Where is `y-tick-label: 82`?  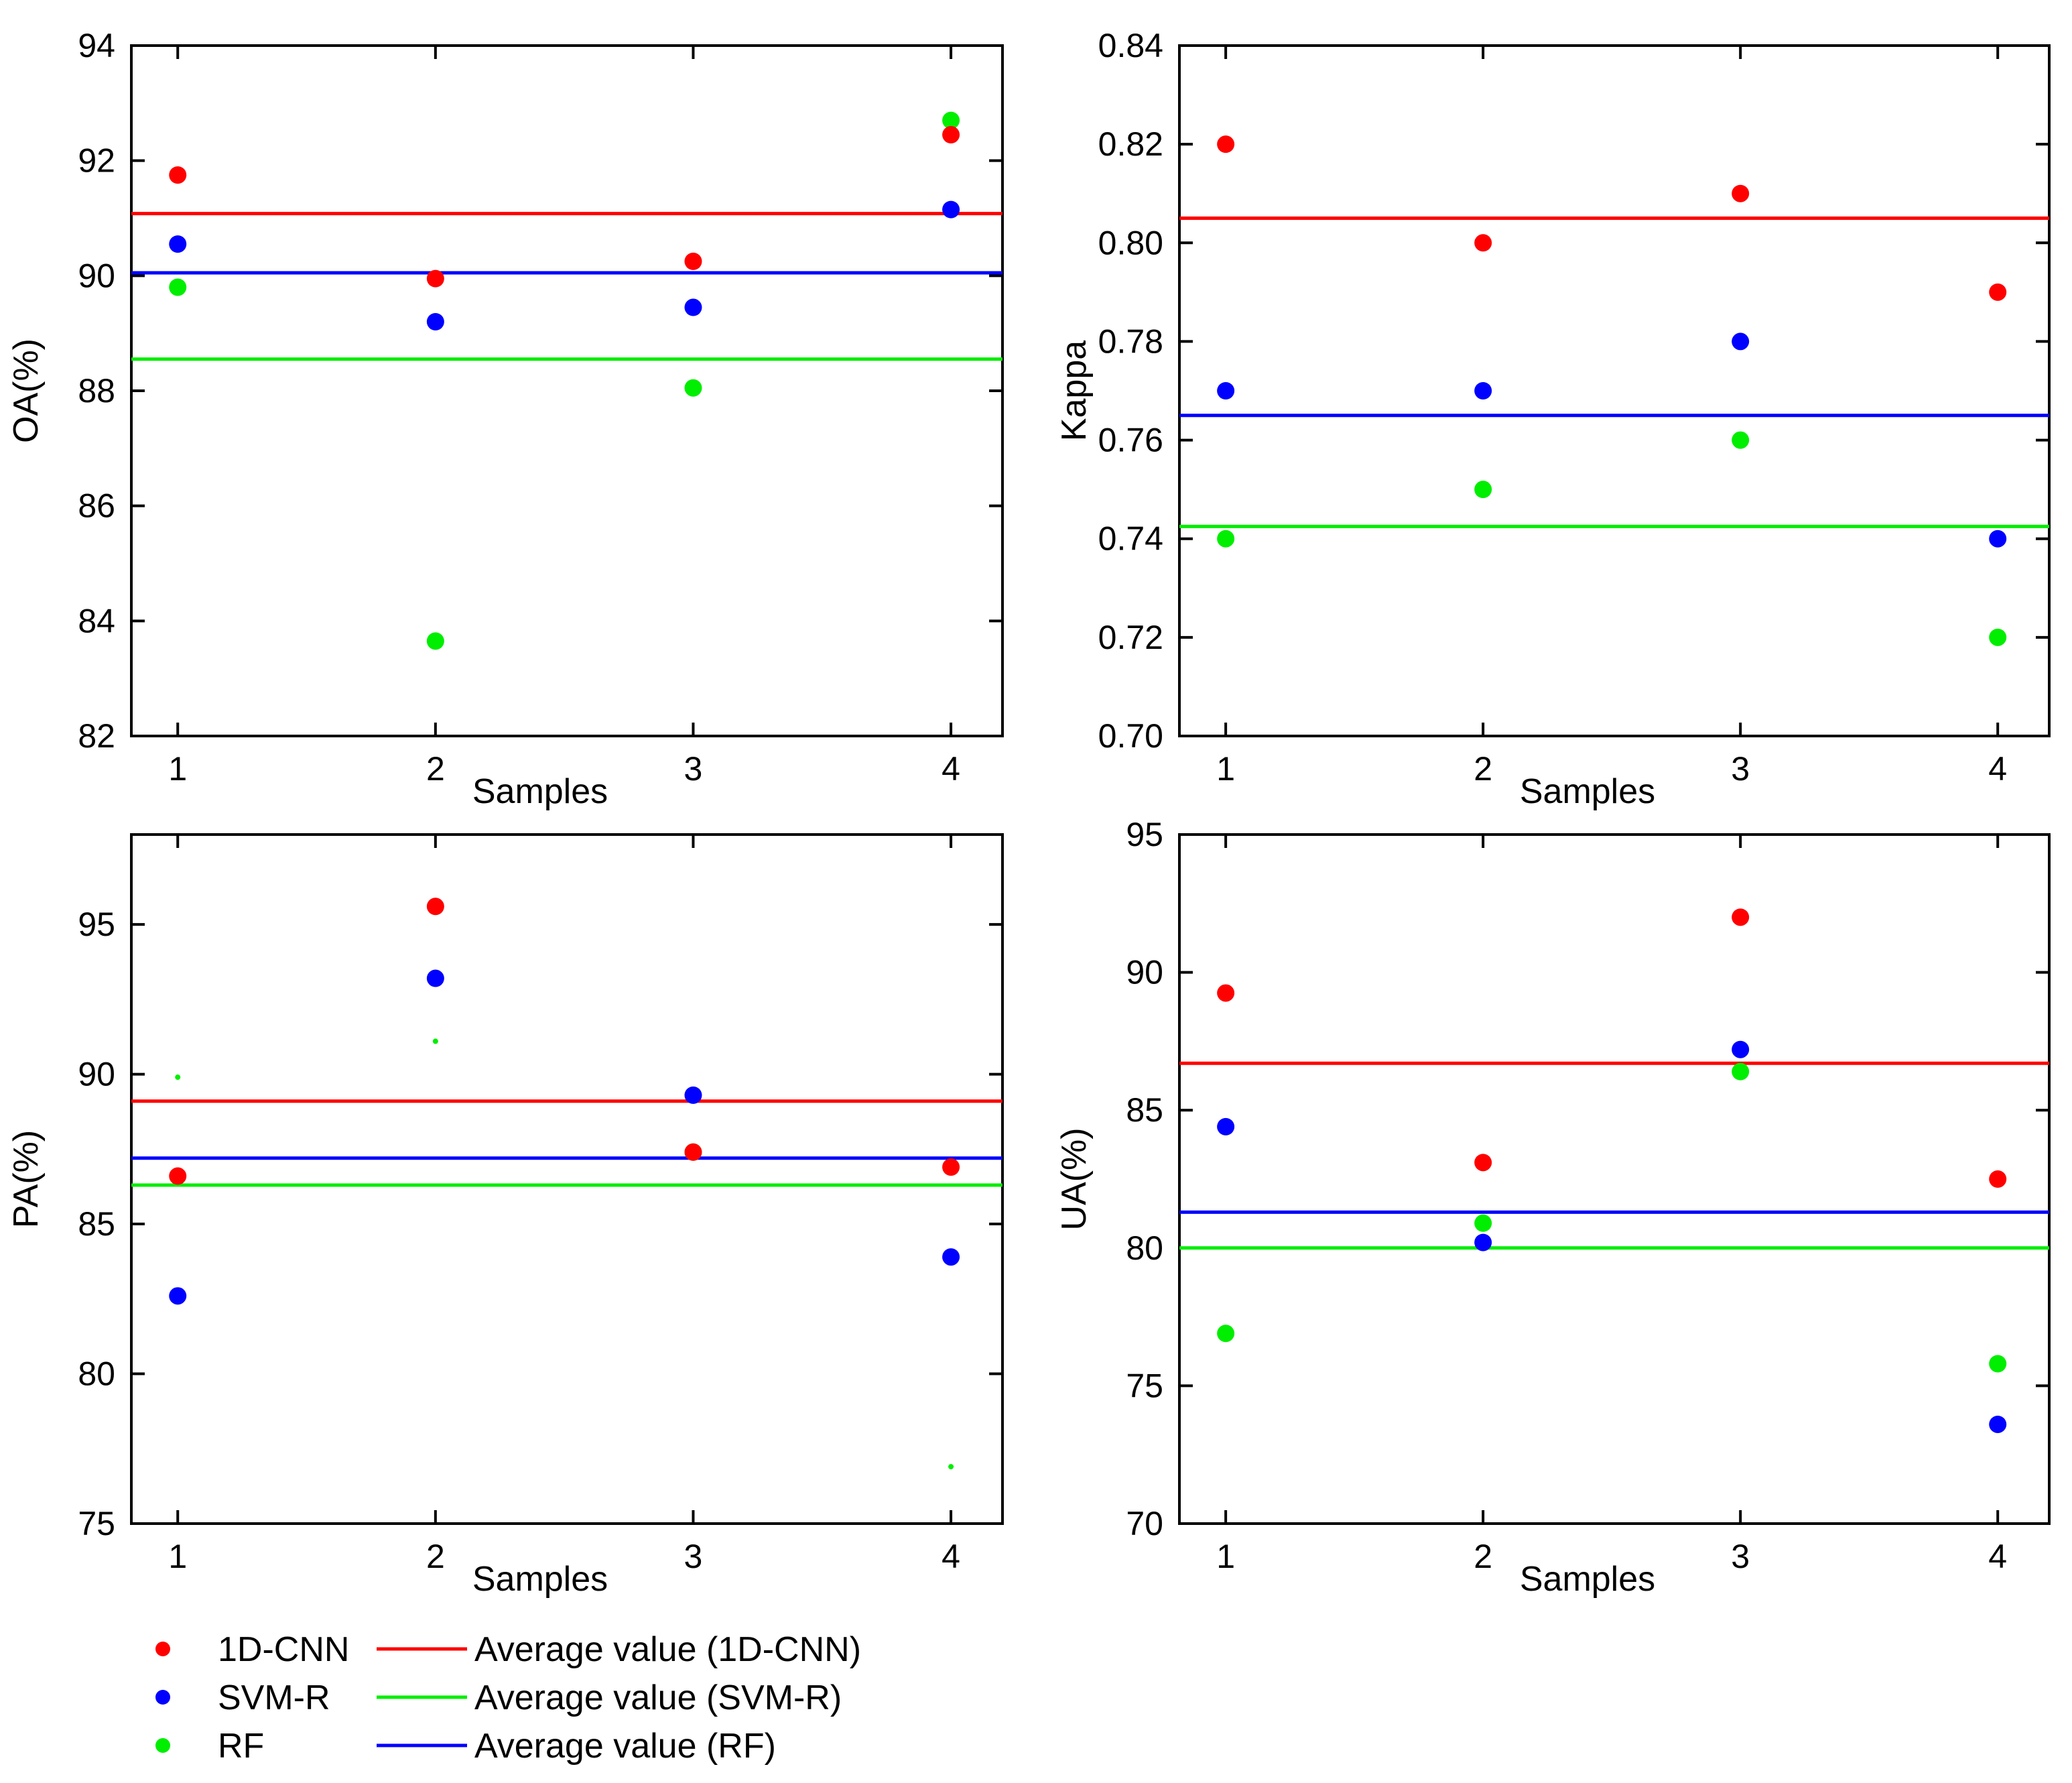
y-tick-label: 82 is located at coordinates (97, 736).